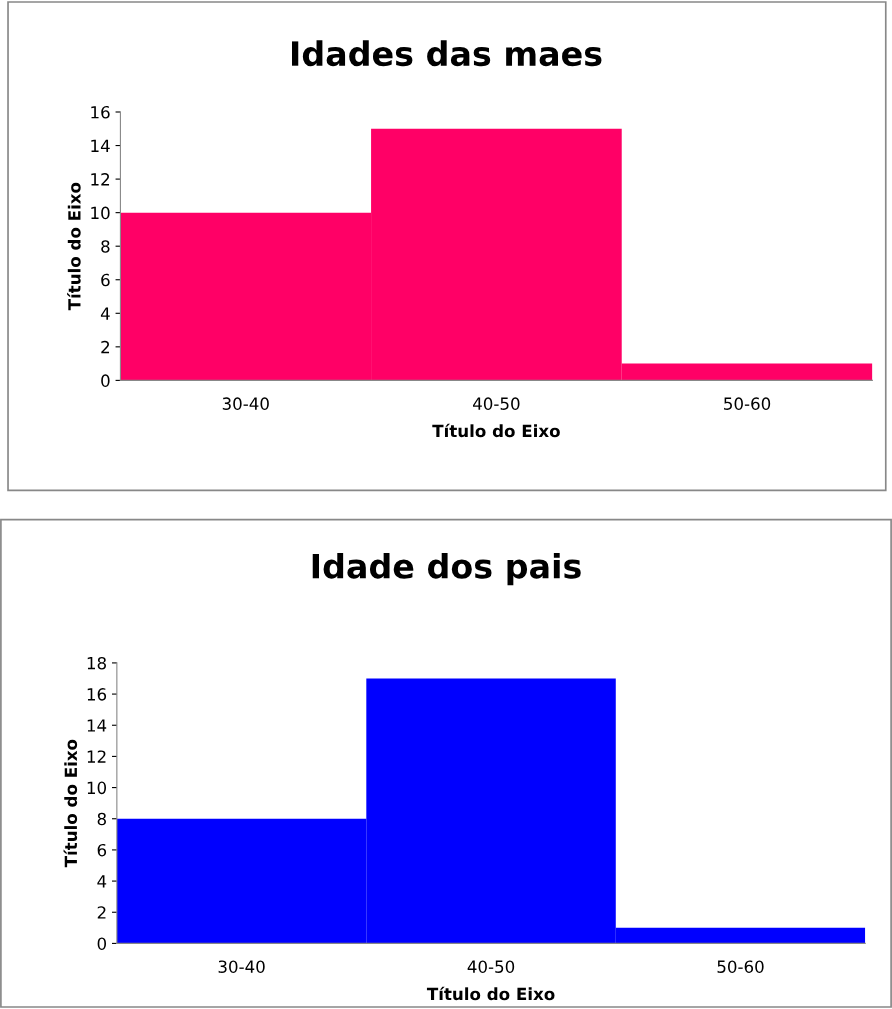 The width and height of the screenshot is (892, 1009). I want to click on chart-title: Idade dos pais, so click(446, 569).